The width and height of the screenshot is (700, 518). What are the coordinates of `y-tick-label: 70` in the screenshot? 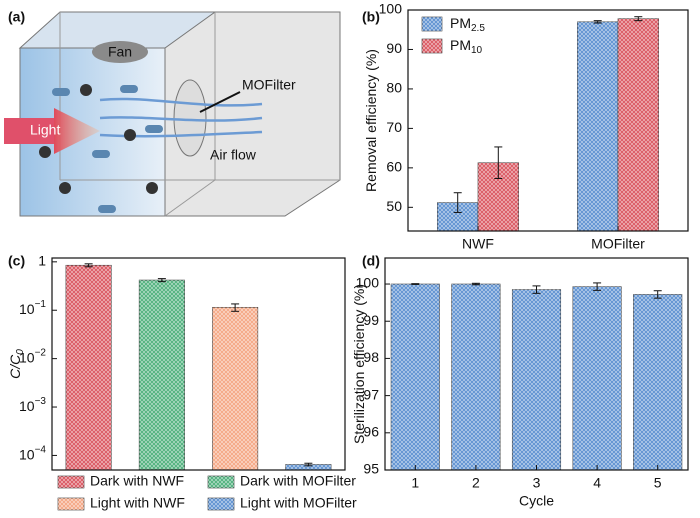 It's located at (394, 127).